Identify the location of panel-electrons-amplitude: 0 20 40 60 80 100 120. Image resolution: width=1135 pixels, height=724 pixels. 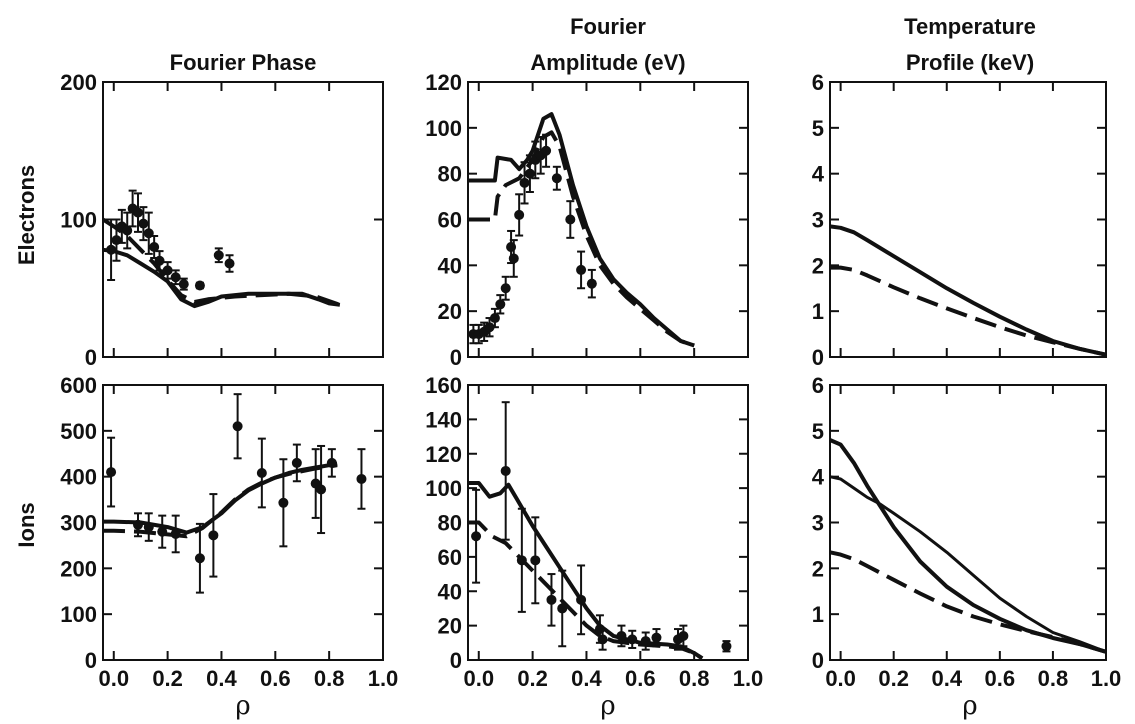
(587, 220).